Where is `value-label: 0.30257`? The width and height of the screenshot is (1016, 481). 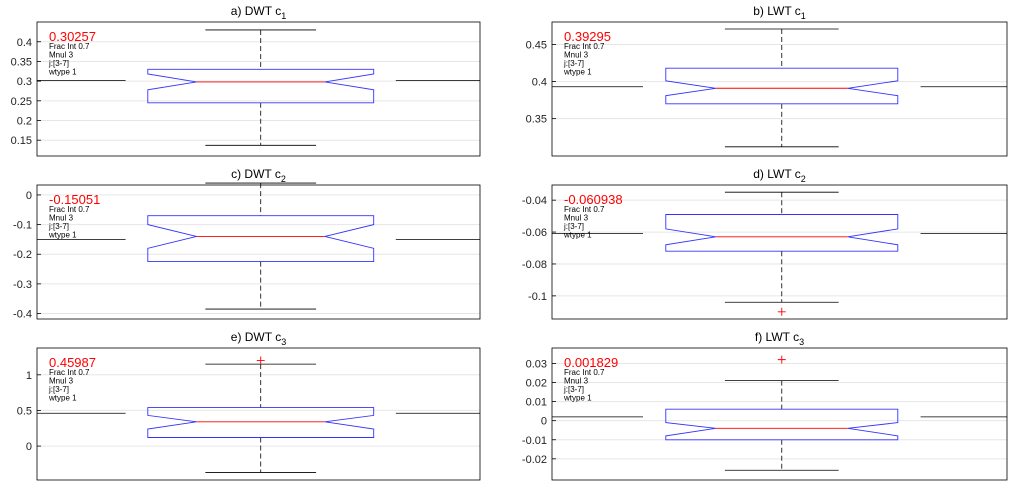 value-label: 0.30257 is located at coordinates (72, 36).